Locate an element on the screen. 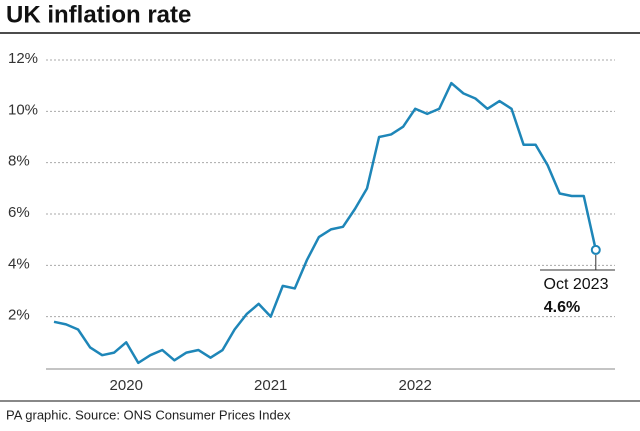 The width and height of the screenshot is (640, 431). y-tick-label: 6% is located at coordinates (19, 212).